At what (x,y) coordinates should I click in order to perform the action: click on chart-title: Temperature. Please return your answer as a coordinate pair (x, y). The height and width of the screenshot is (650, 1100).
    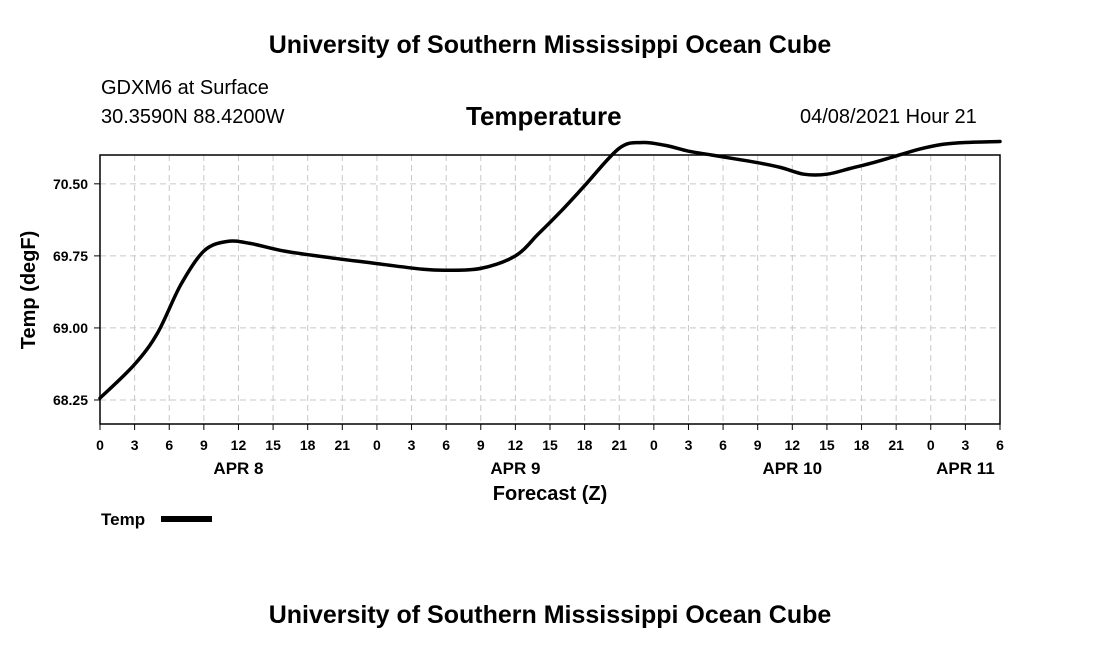
    Looking at the image, I should click on (544, 116).